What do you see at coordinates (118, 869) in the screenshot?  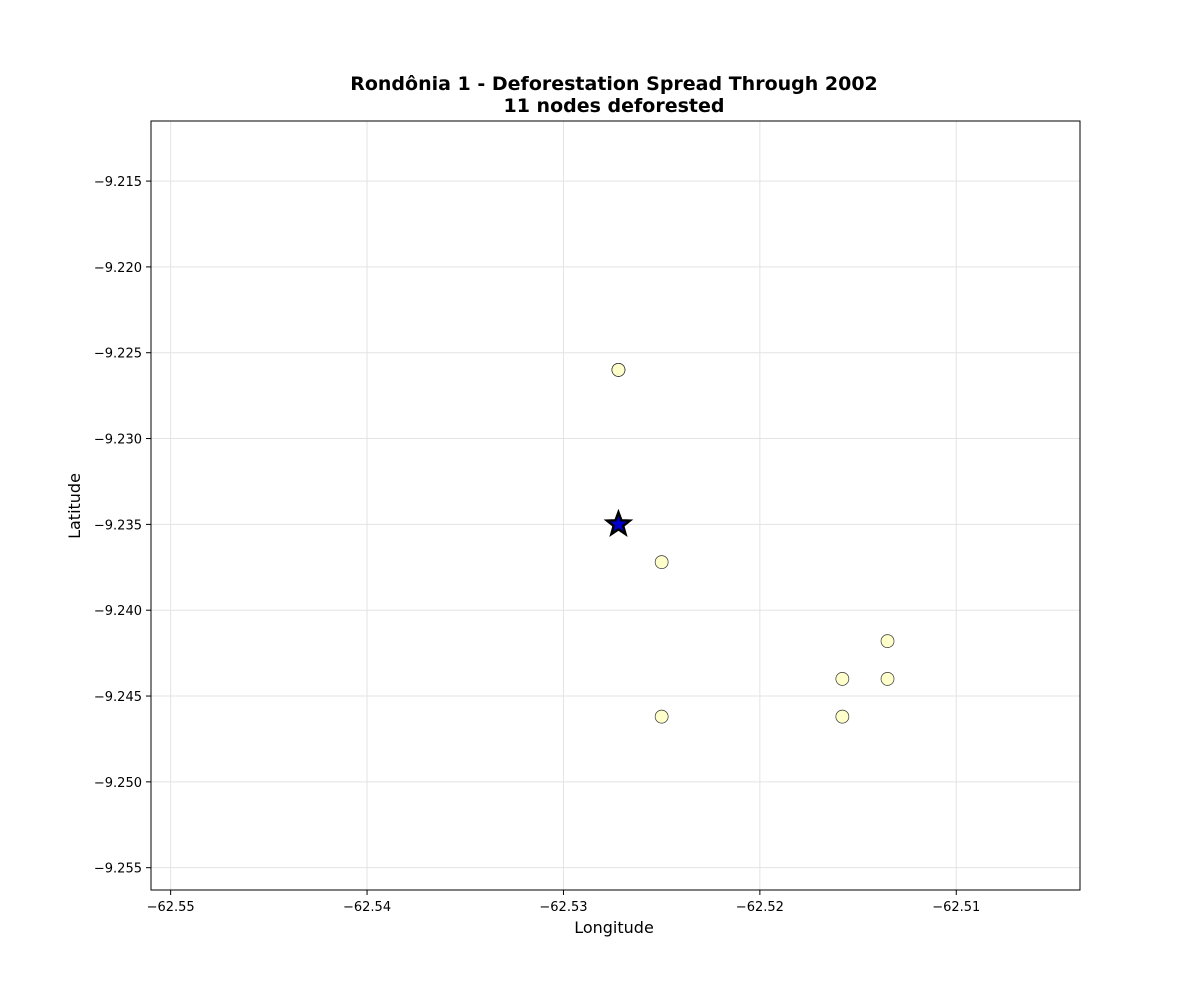 I see `y-tick-label: −9.255` at bounding box center [118, 869].